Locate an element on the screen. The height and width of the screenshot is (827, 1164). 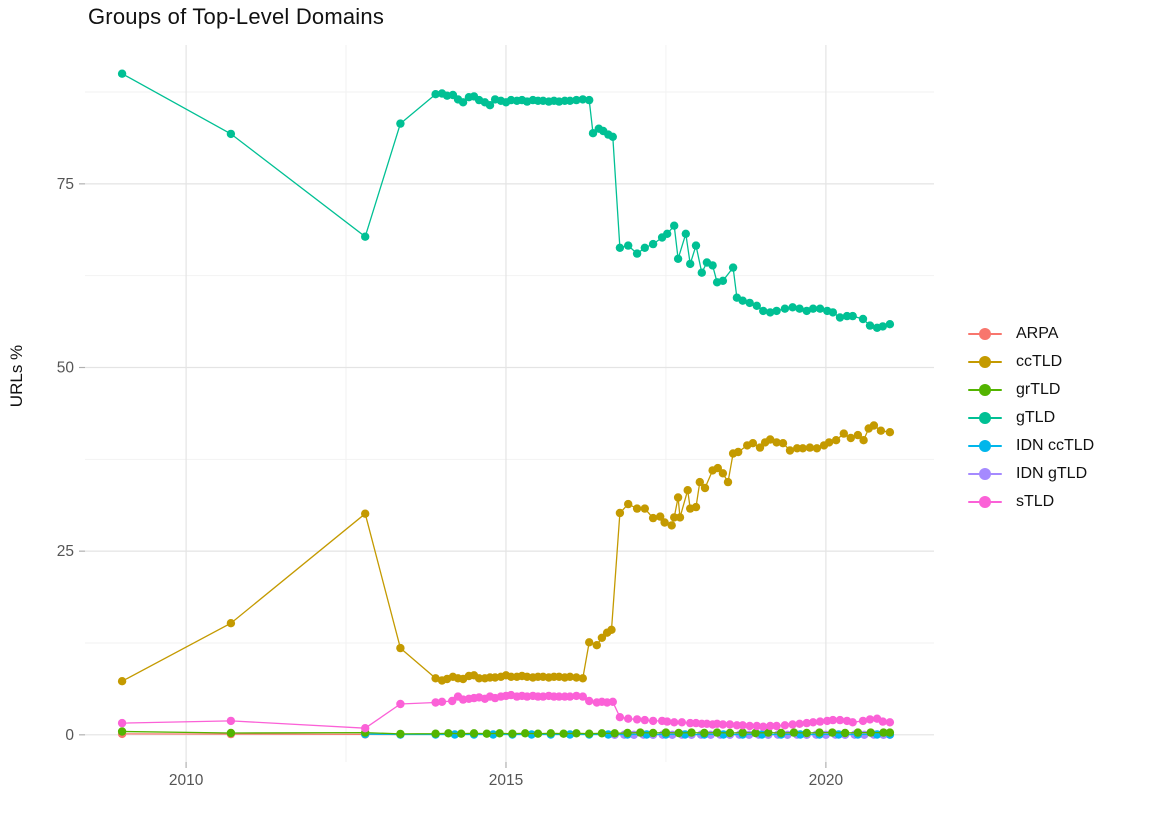
legend-label: sTLD is located at coordinates (1035, 501).